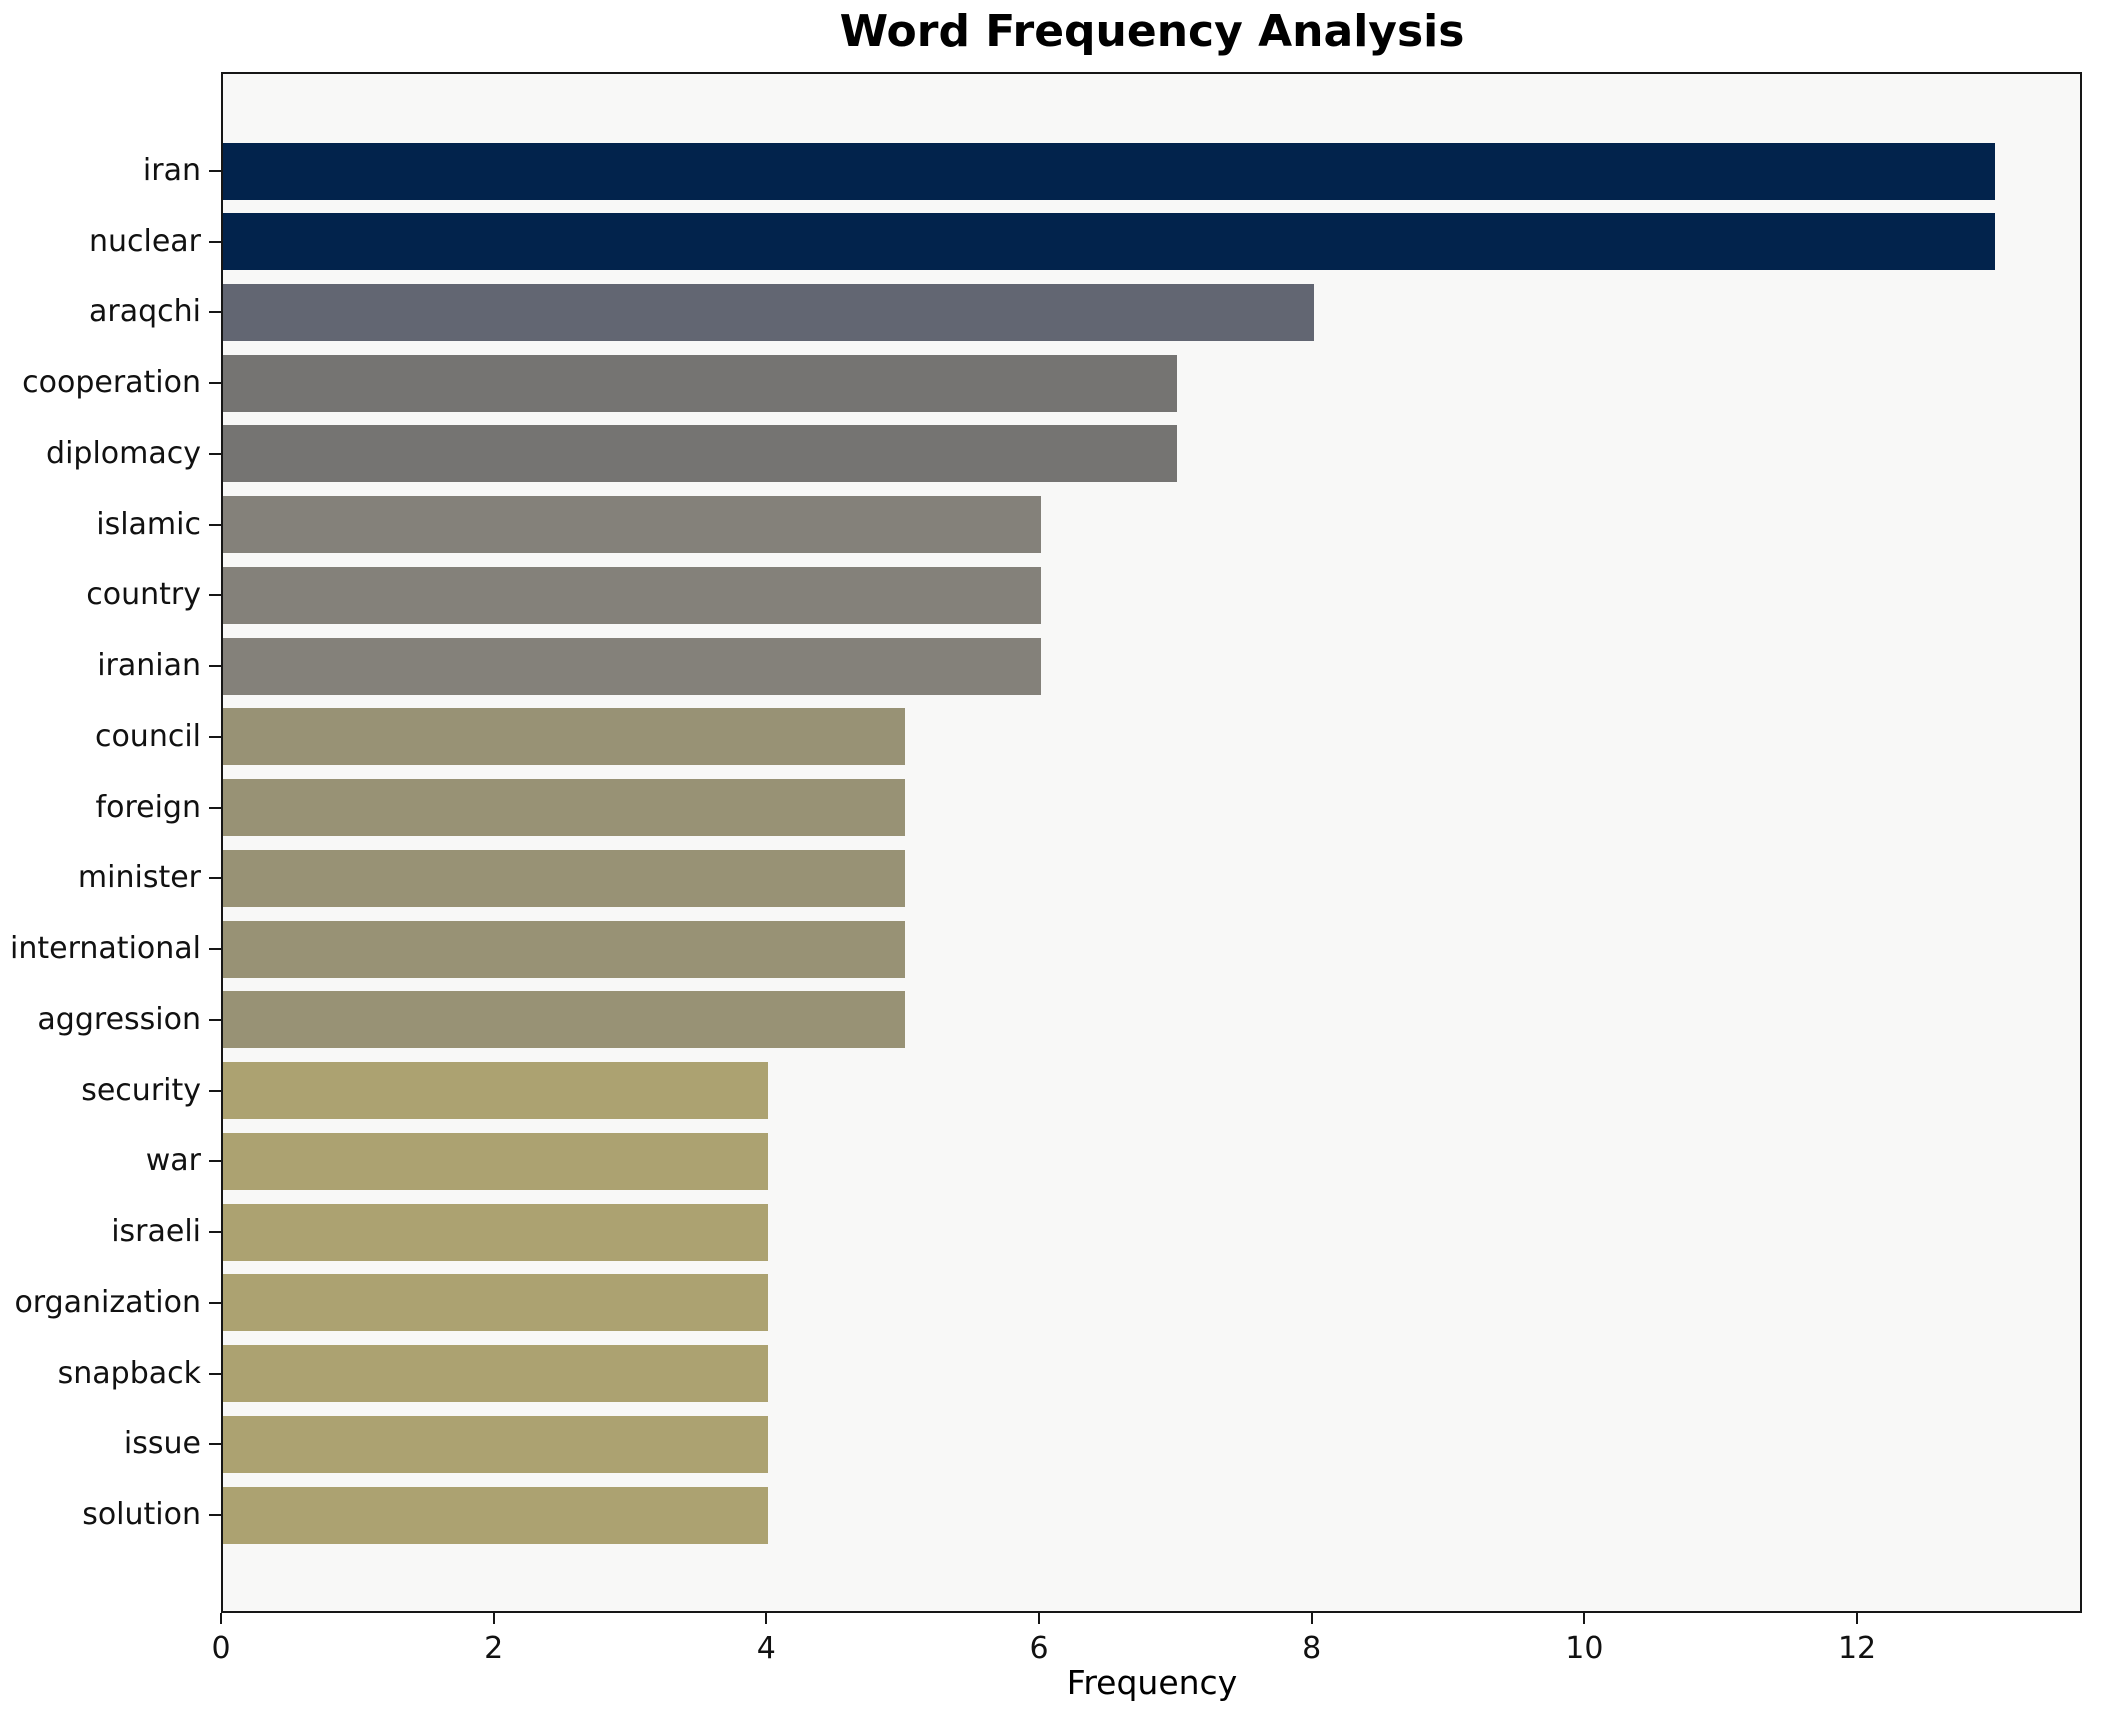  Describe the element at coordinates (700, 454) in the screenshot. I see `bar-diplomacy` at that location.